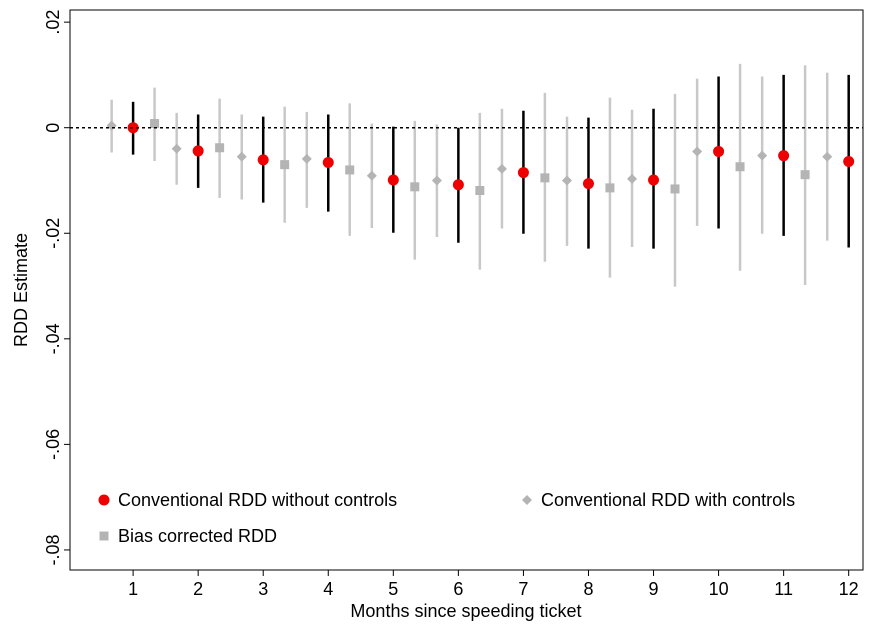 Image resolution: width=873 pixels, height=630 pixels. What do you see at coordinates (393, 589) in the screenshot?
I see `x-tick-label: 5` at bounding box center [393, 589].